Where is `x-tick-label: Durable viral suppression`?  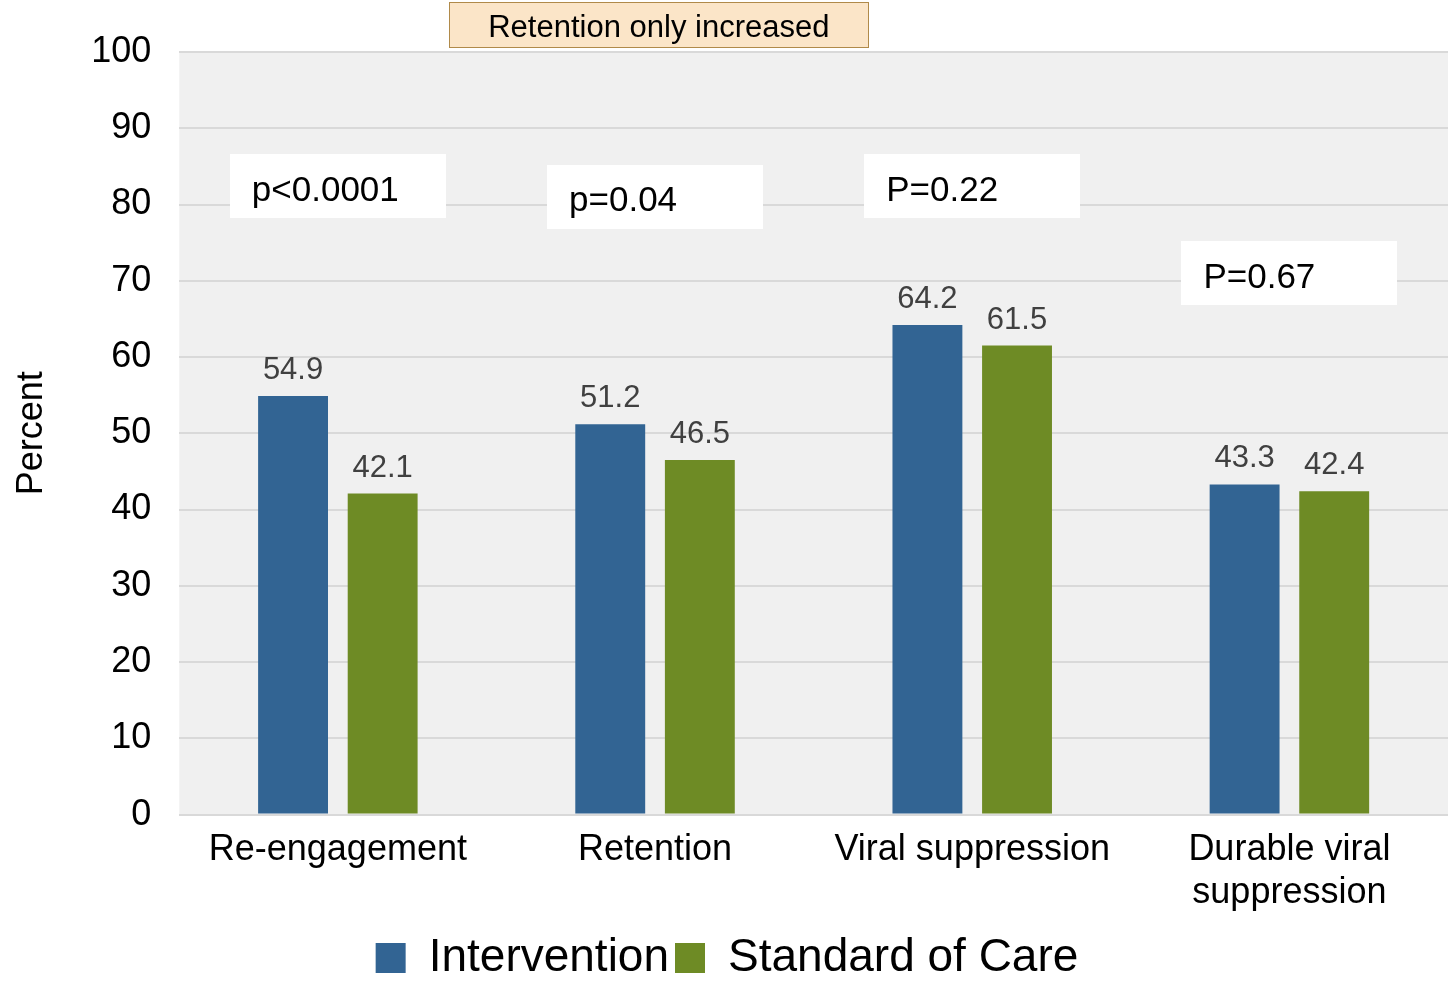
x-tick-label: Durable viral suppression is located at coordinates (1289, 869).